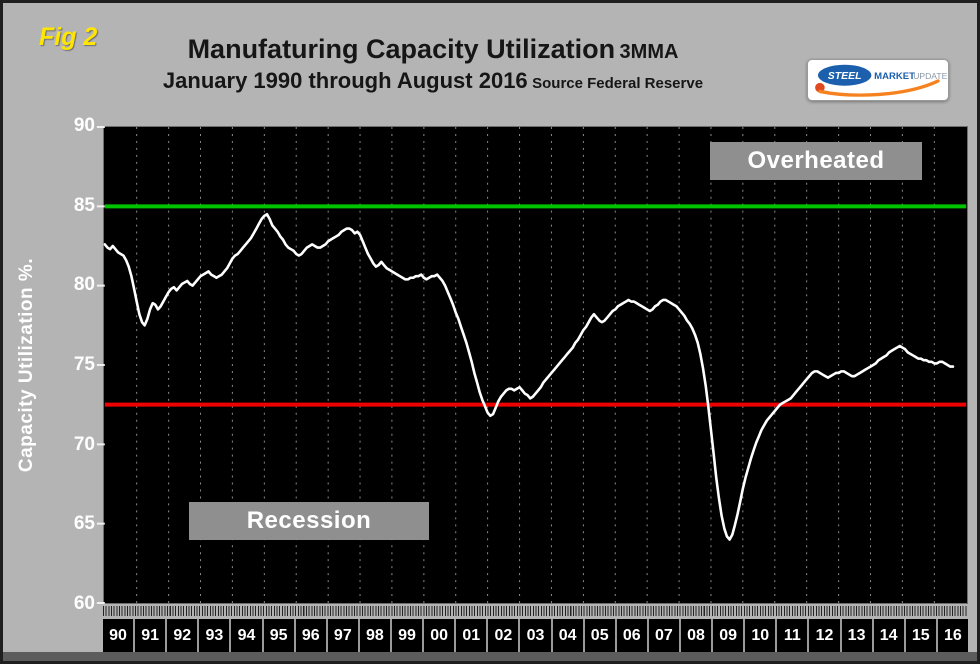  Describe the element at coordinates (858, 635) in the screenshot. I see `x-year-label: 13` at that location.